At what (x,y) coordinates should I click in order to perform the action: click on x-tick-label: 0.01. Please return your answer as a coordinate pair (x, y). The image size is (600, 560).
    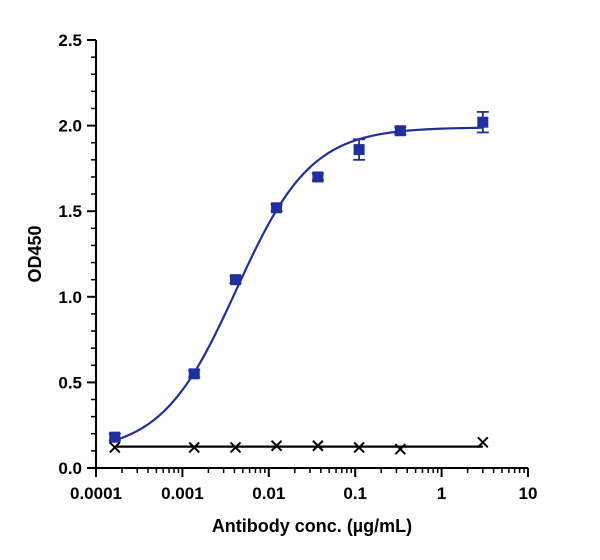
    Looking at the image, I should click on (268, 493).